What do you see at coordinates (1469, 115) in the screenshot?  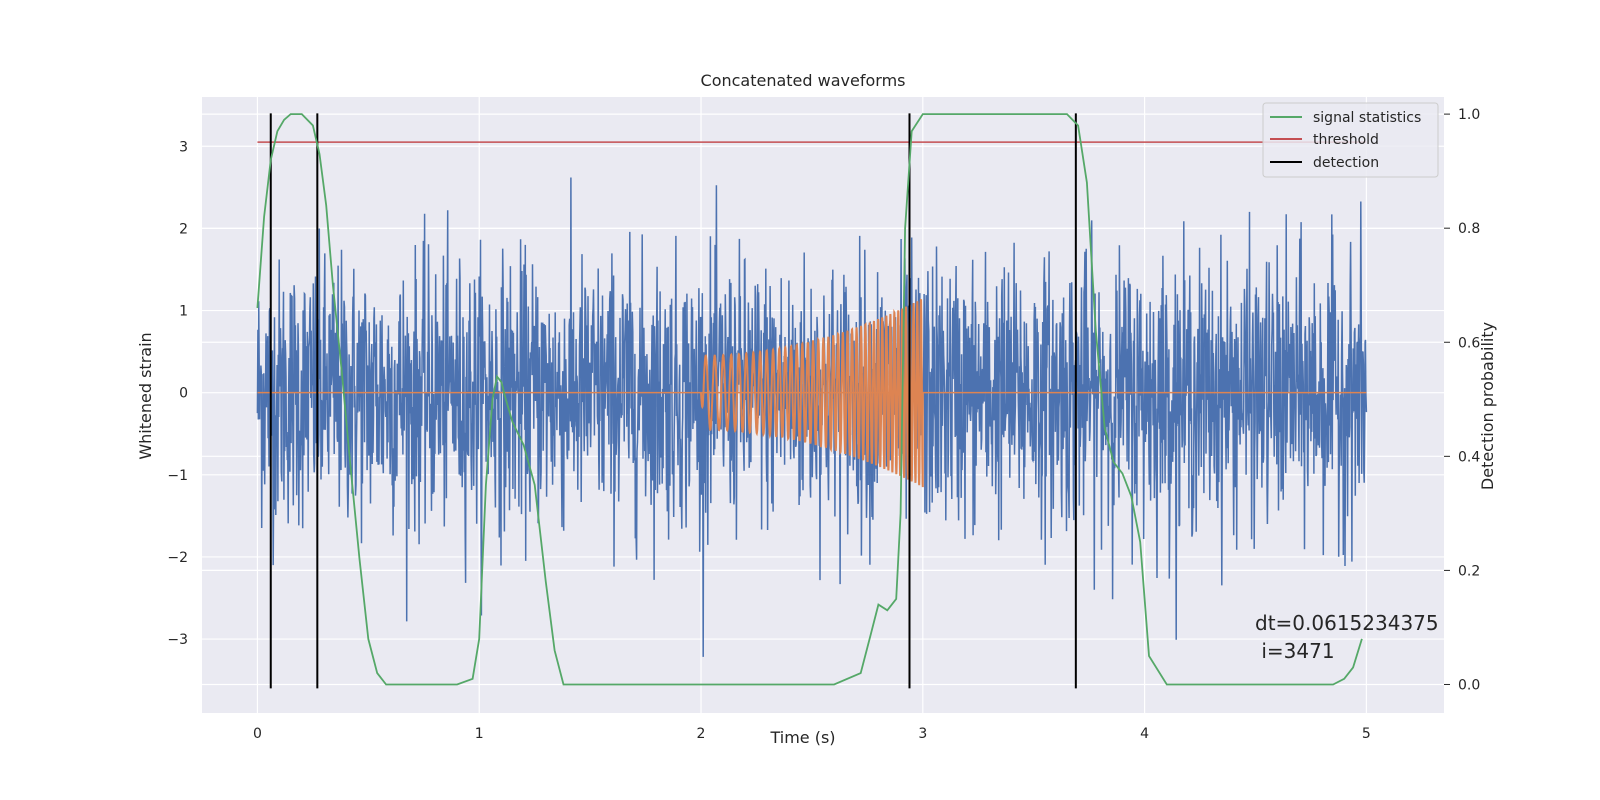 I see `y-tick-label-right: 1.0` at bounding box center [1469, 115].